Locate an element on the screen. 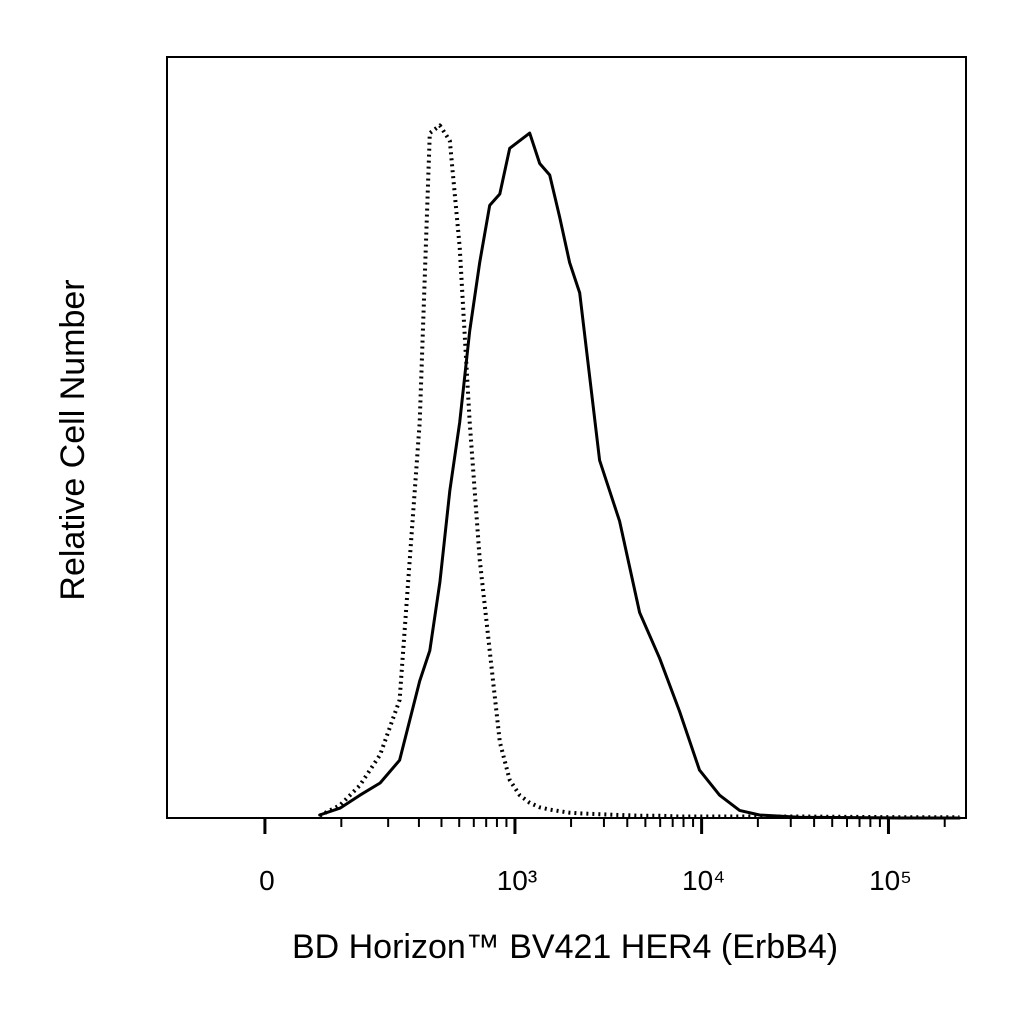 The width and height of the screenshot is (1024, 1024). x-tick-label: 0 is located at coordinates (267, 880).